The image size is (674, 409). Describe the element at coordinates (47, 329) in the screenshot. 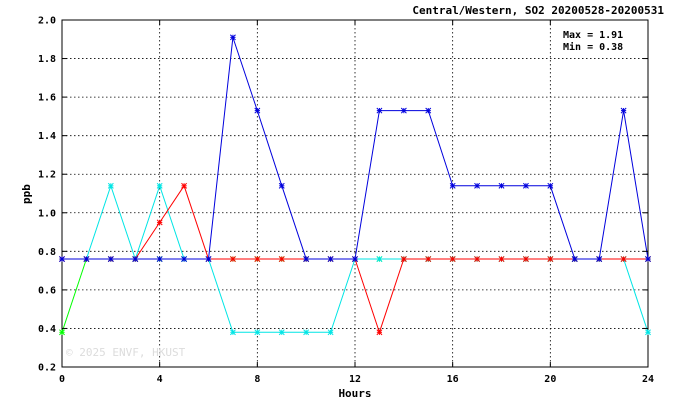

I see `y-tick-label: 0.4` at that location.